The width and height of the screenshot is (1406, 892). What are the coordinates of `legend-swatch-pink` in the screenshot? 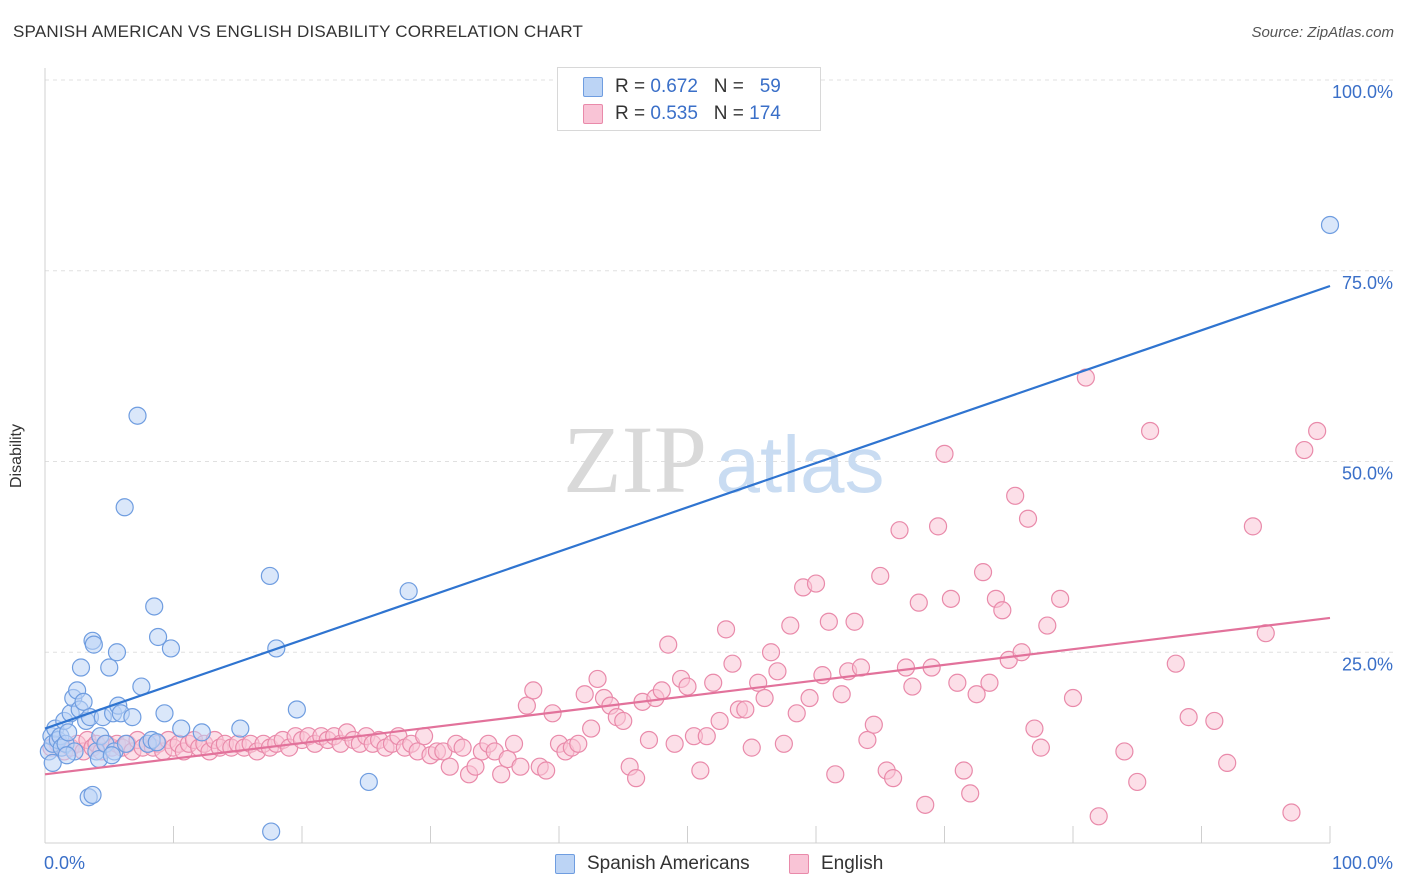 It's located at (593, 114).